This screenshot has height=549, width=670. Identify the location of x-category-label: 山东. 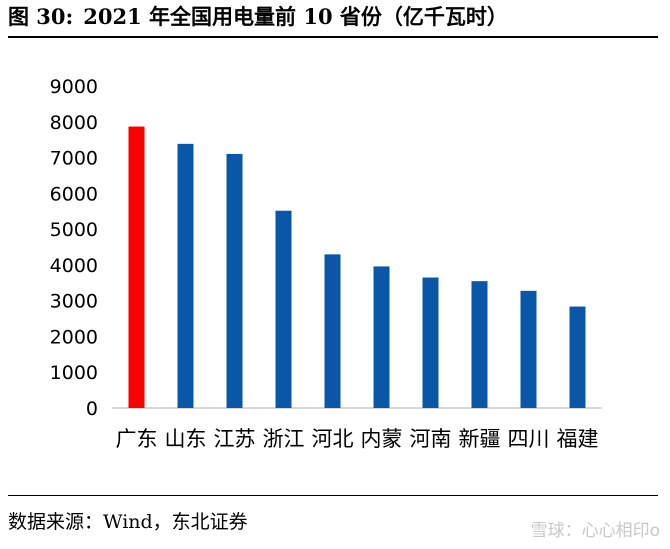
(186, 439).